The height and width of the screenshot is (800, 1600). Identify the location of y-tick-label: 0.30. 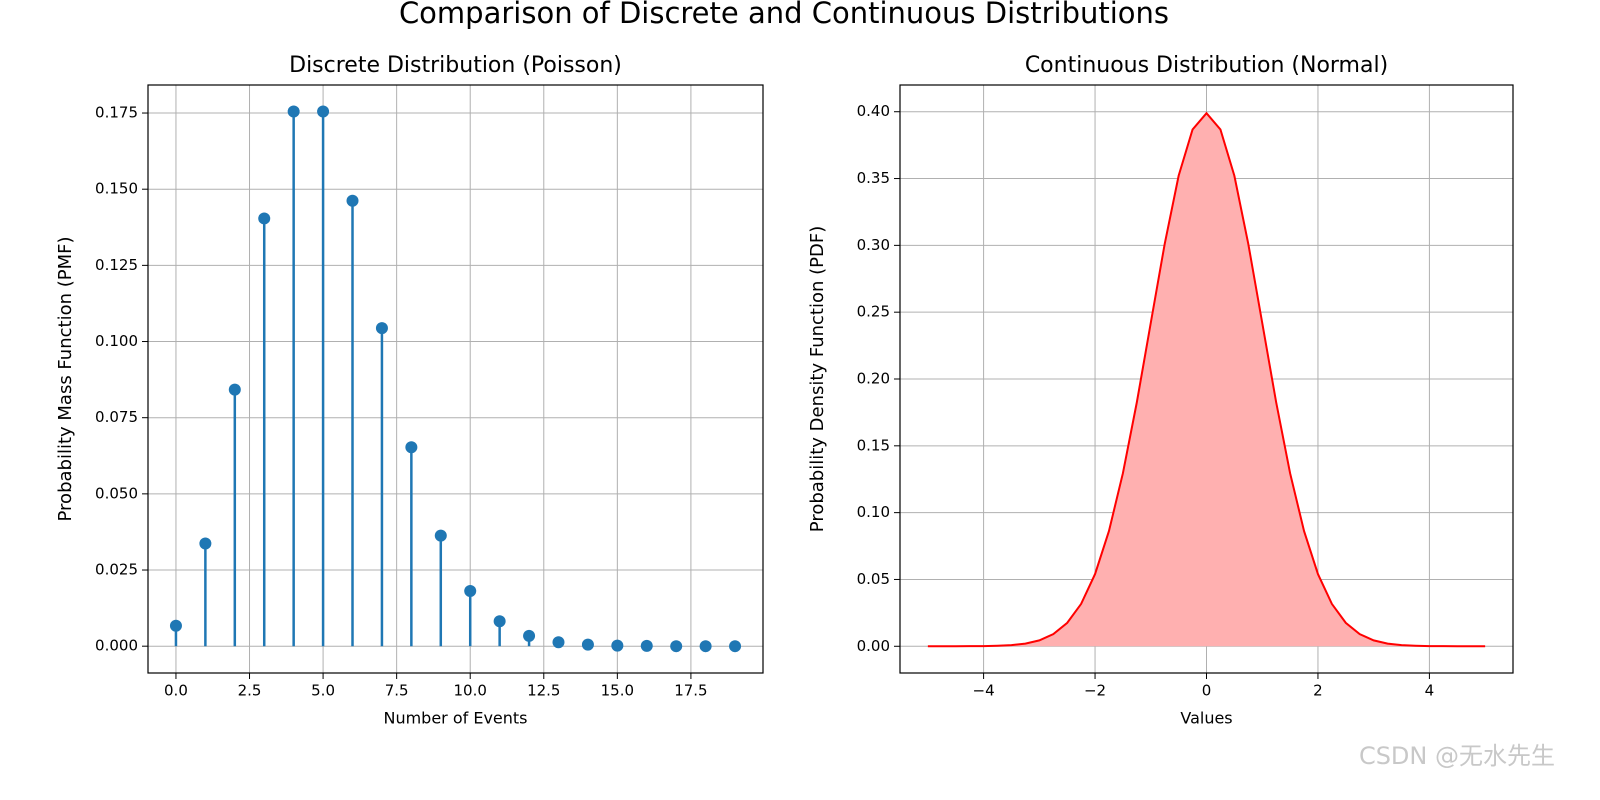
(873, 245).